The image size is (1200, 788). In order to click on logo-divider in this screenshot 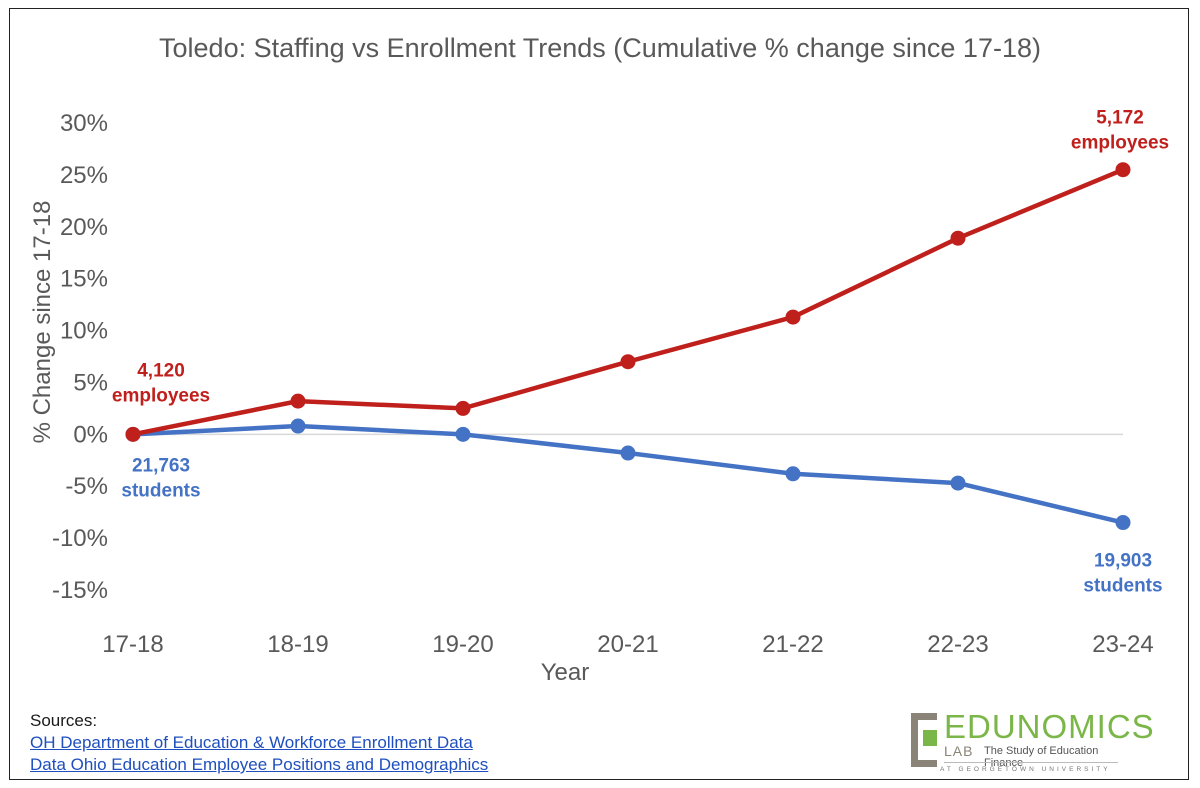, I will do `click(1031, 762)`.